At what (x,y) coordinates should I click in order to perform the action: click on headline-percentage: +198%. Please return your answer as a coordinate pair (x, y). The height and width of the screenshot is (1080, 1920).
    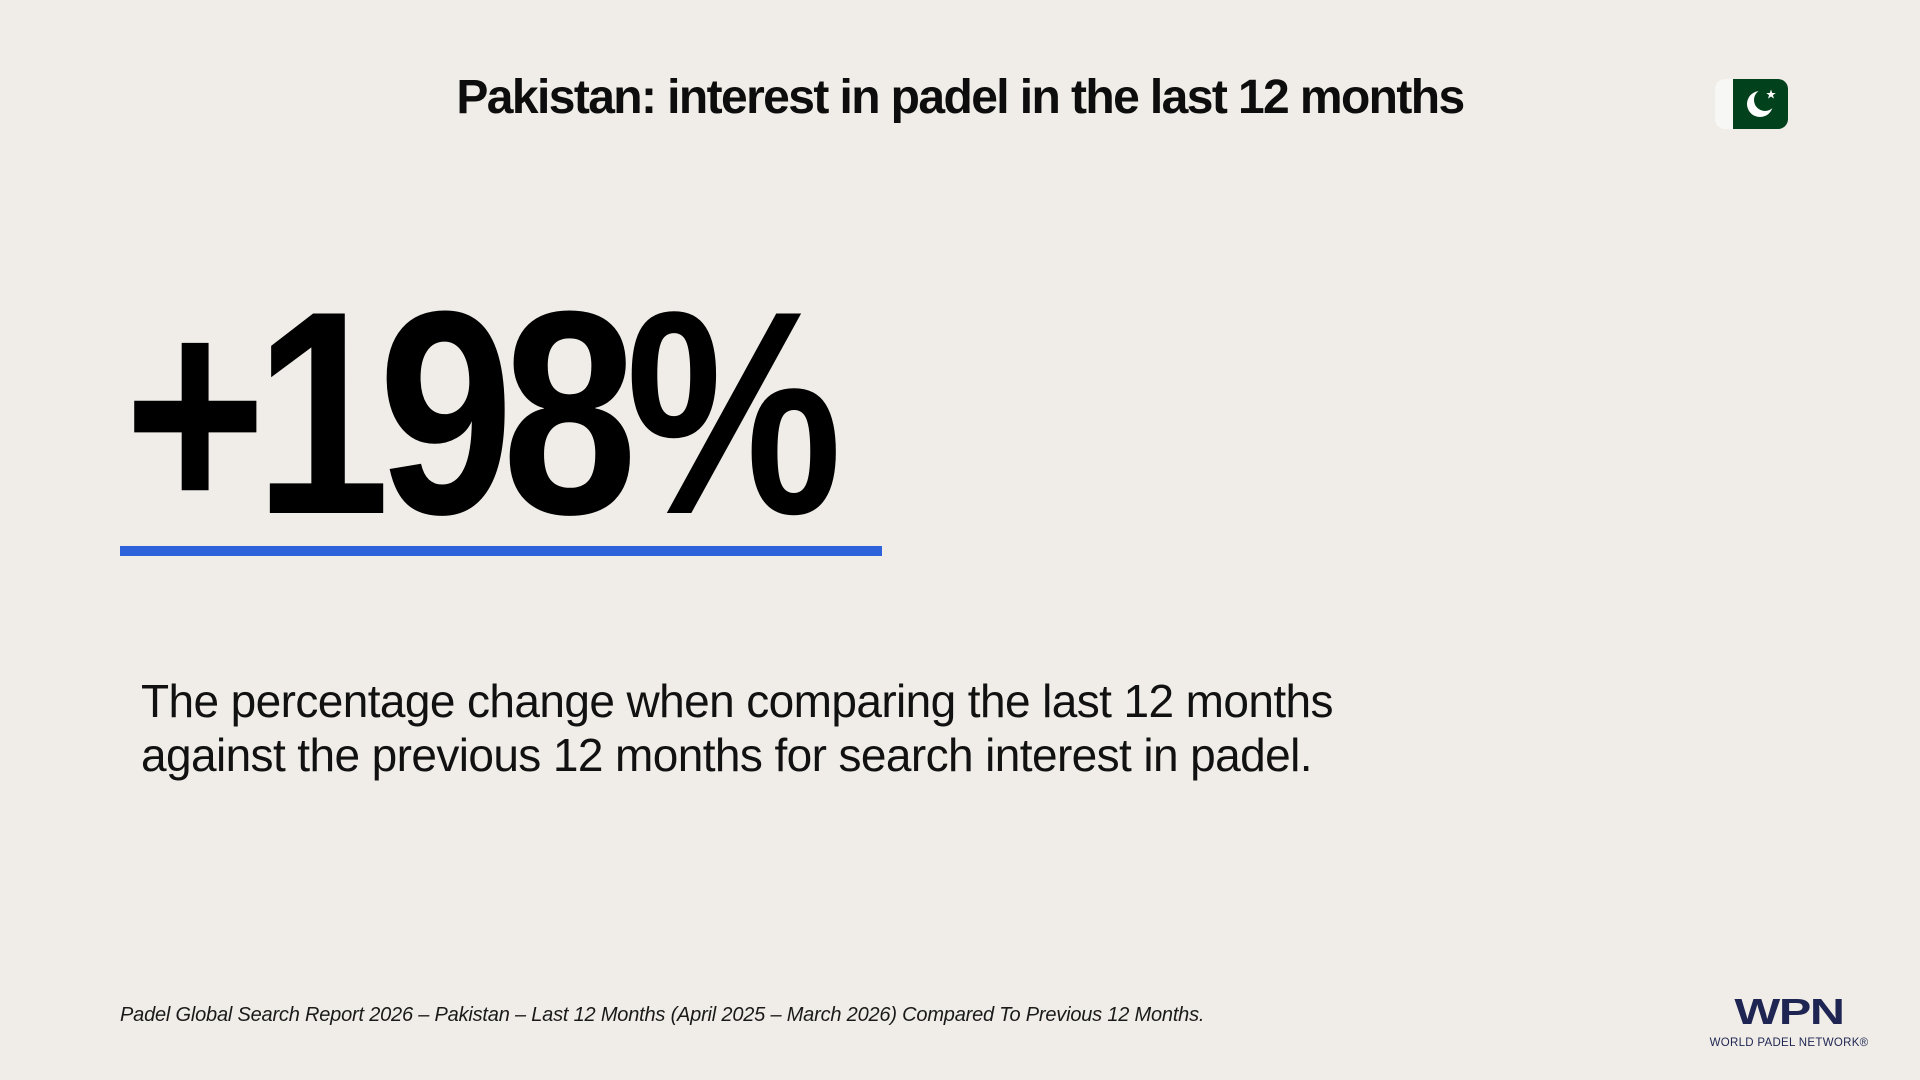
    Looking at the image, I should click on (483, 413).